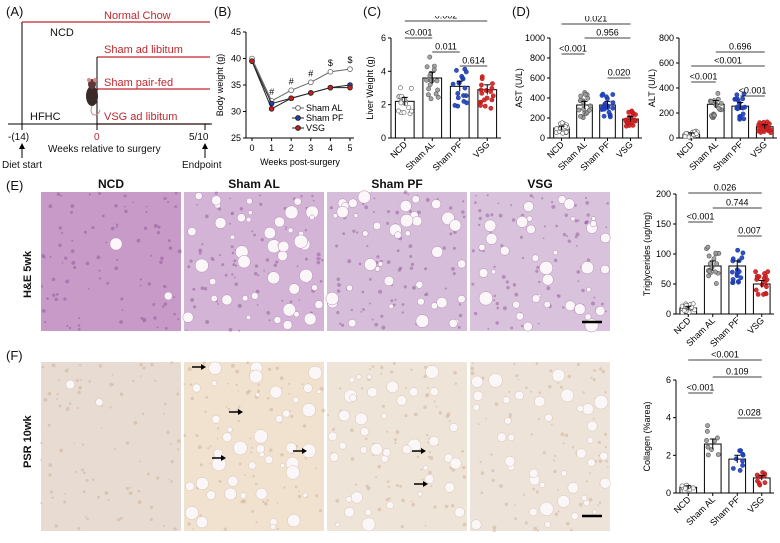 The width and height of the screenshot is (780, 543). Describe the element at coordinates (540, 446) in the screenshot. I see `tissue-background` at that location.